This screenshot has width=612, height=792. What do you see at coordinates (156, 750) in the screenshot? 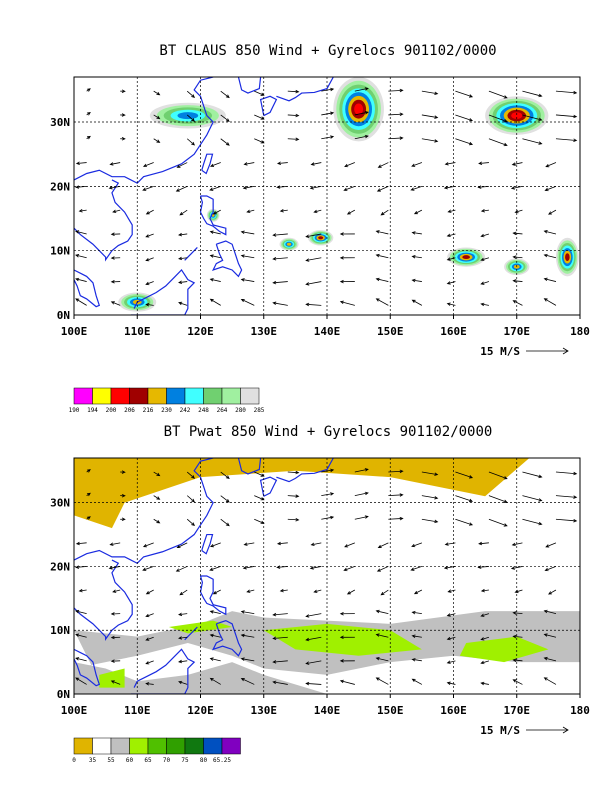
I see `pwat-colorbar: 0 35 55 60 65 70 75 80 65.25` at bounding box center [156, 750].